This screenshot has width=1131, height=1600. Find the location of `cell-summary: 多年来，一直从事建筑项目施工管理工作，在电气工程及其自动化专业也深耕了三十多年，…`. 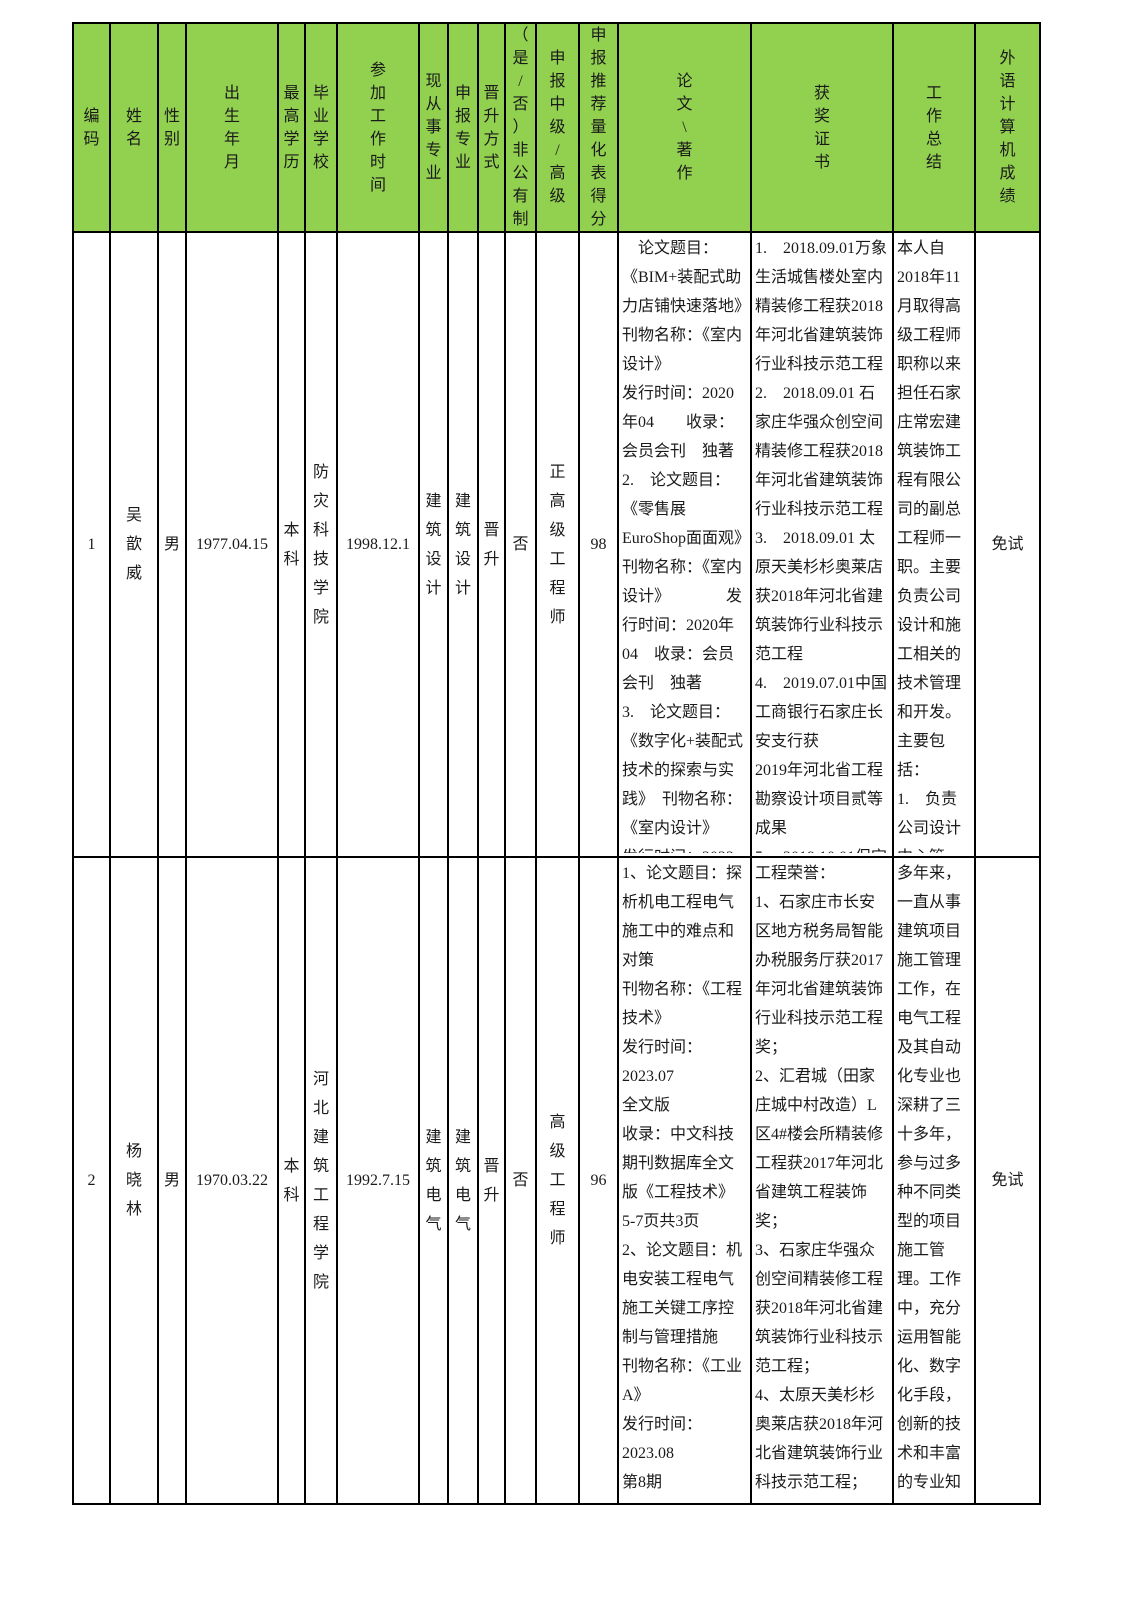

cell-summary: 多年来，一直从事建筑项目施工管理工作，在电气工程及其自动化专业也深耕了三十多年，… is located at coordinates (934, 1180).